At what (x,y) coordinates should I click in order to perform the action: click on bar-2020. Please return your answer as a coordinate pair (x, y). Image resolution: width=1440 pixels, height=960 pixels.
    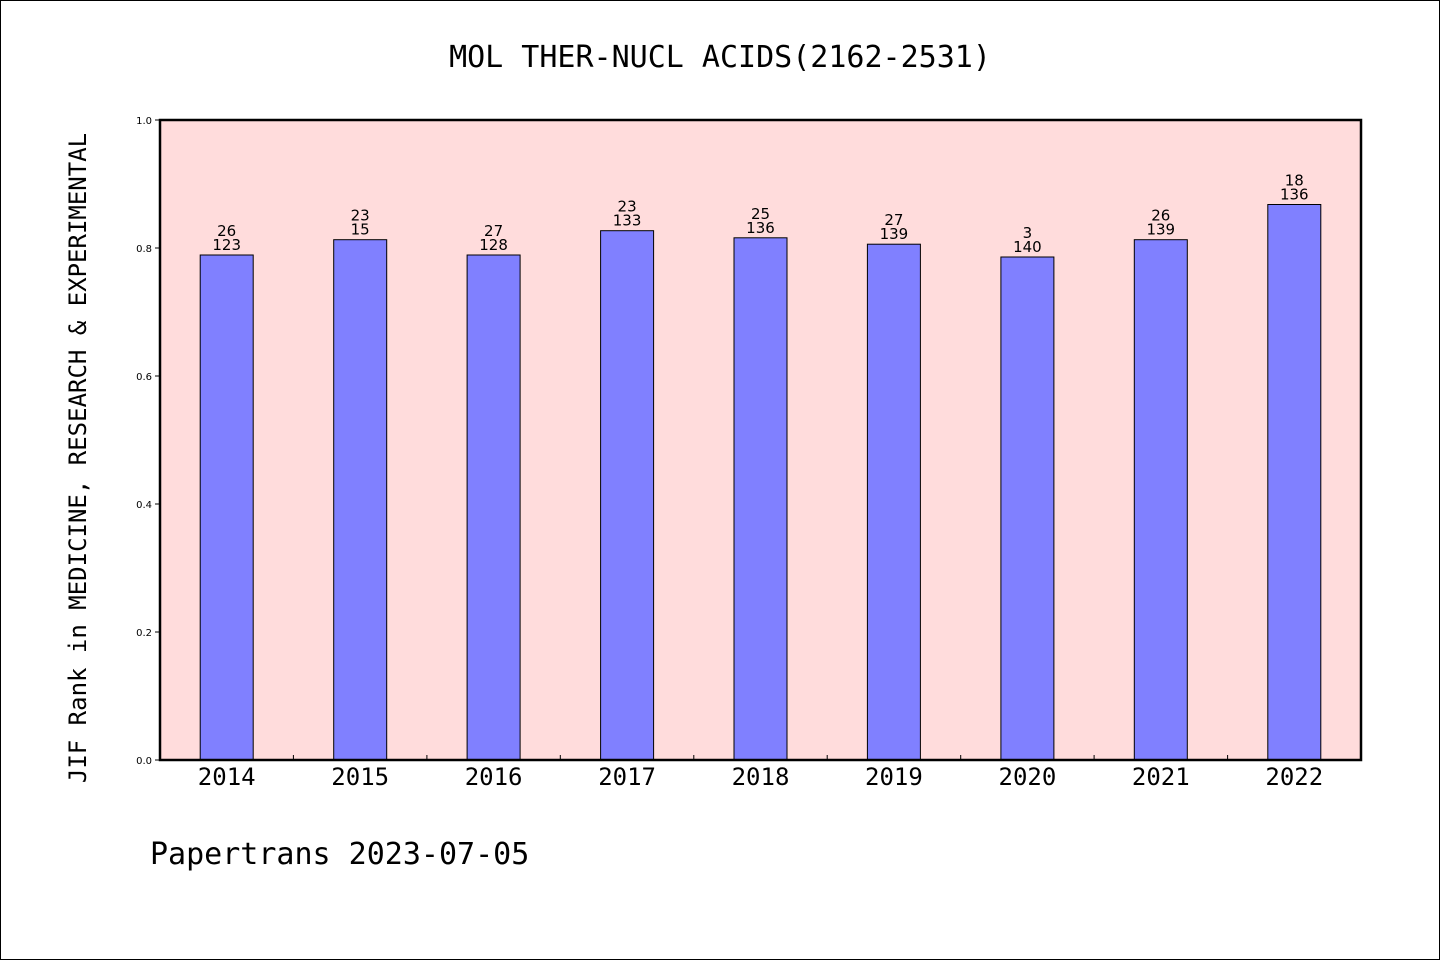
    Looking at the image, I should click on (1027, 508).